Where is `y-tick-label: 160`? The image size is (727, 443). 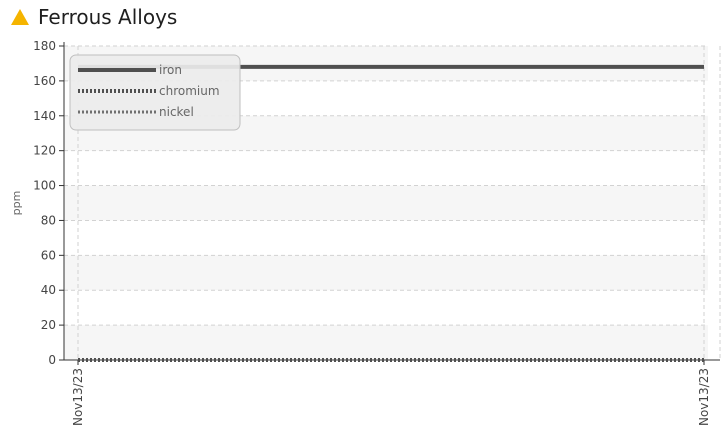 y-tick-label: 160 is located at coordinates (44, 81).